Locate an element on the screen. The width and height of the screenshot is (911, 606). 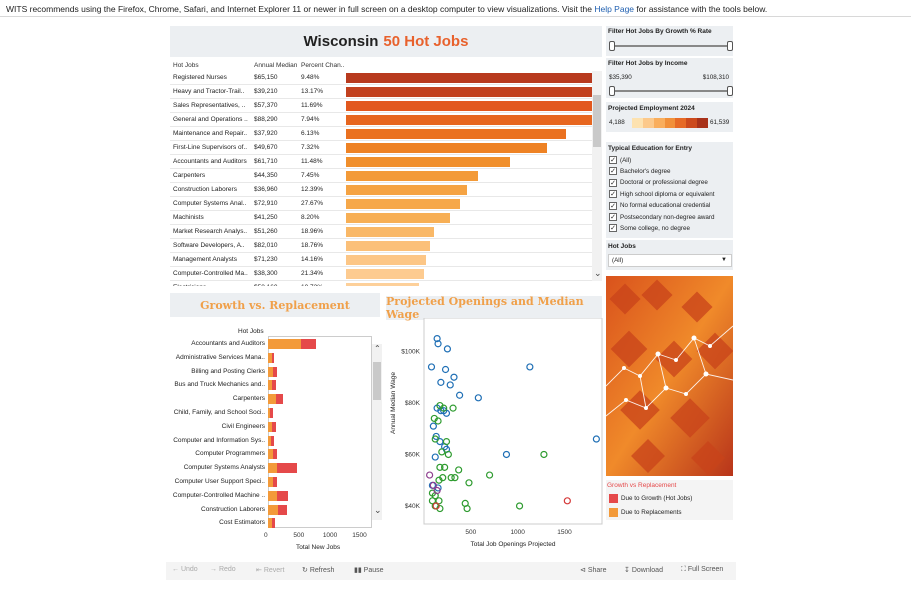
table-scrollbar is located at coordinates (597, 176).